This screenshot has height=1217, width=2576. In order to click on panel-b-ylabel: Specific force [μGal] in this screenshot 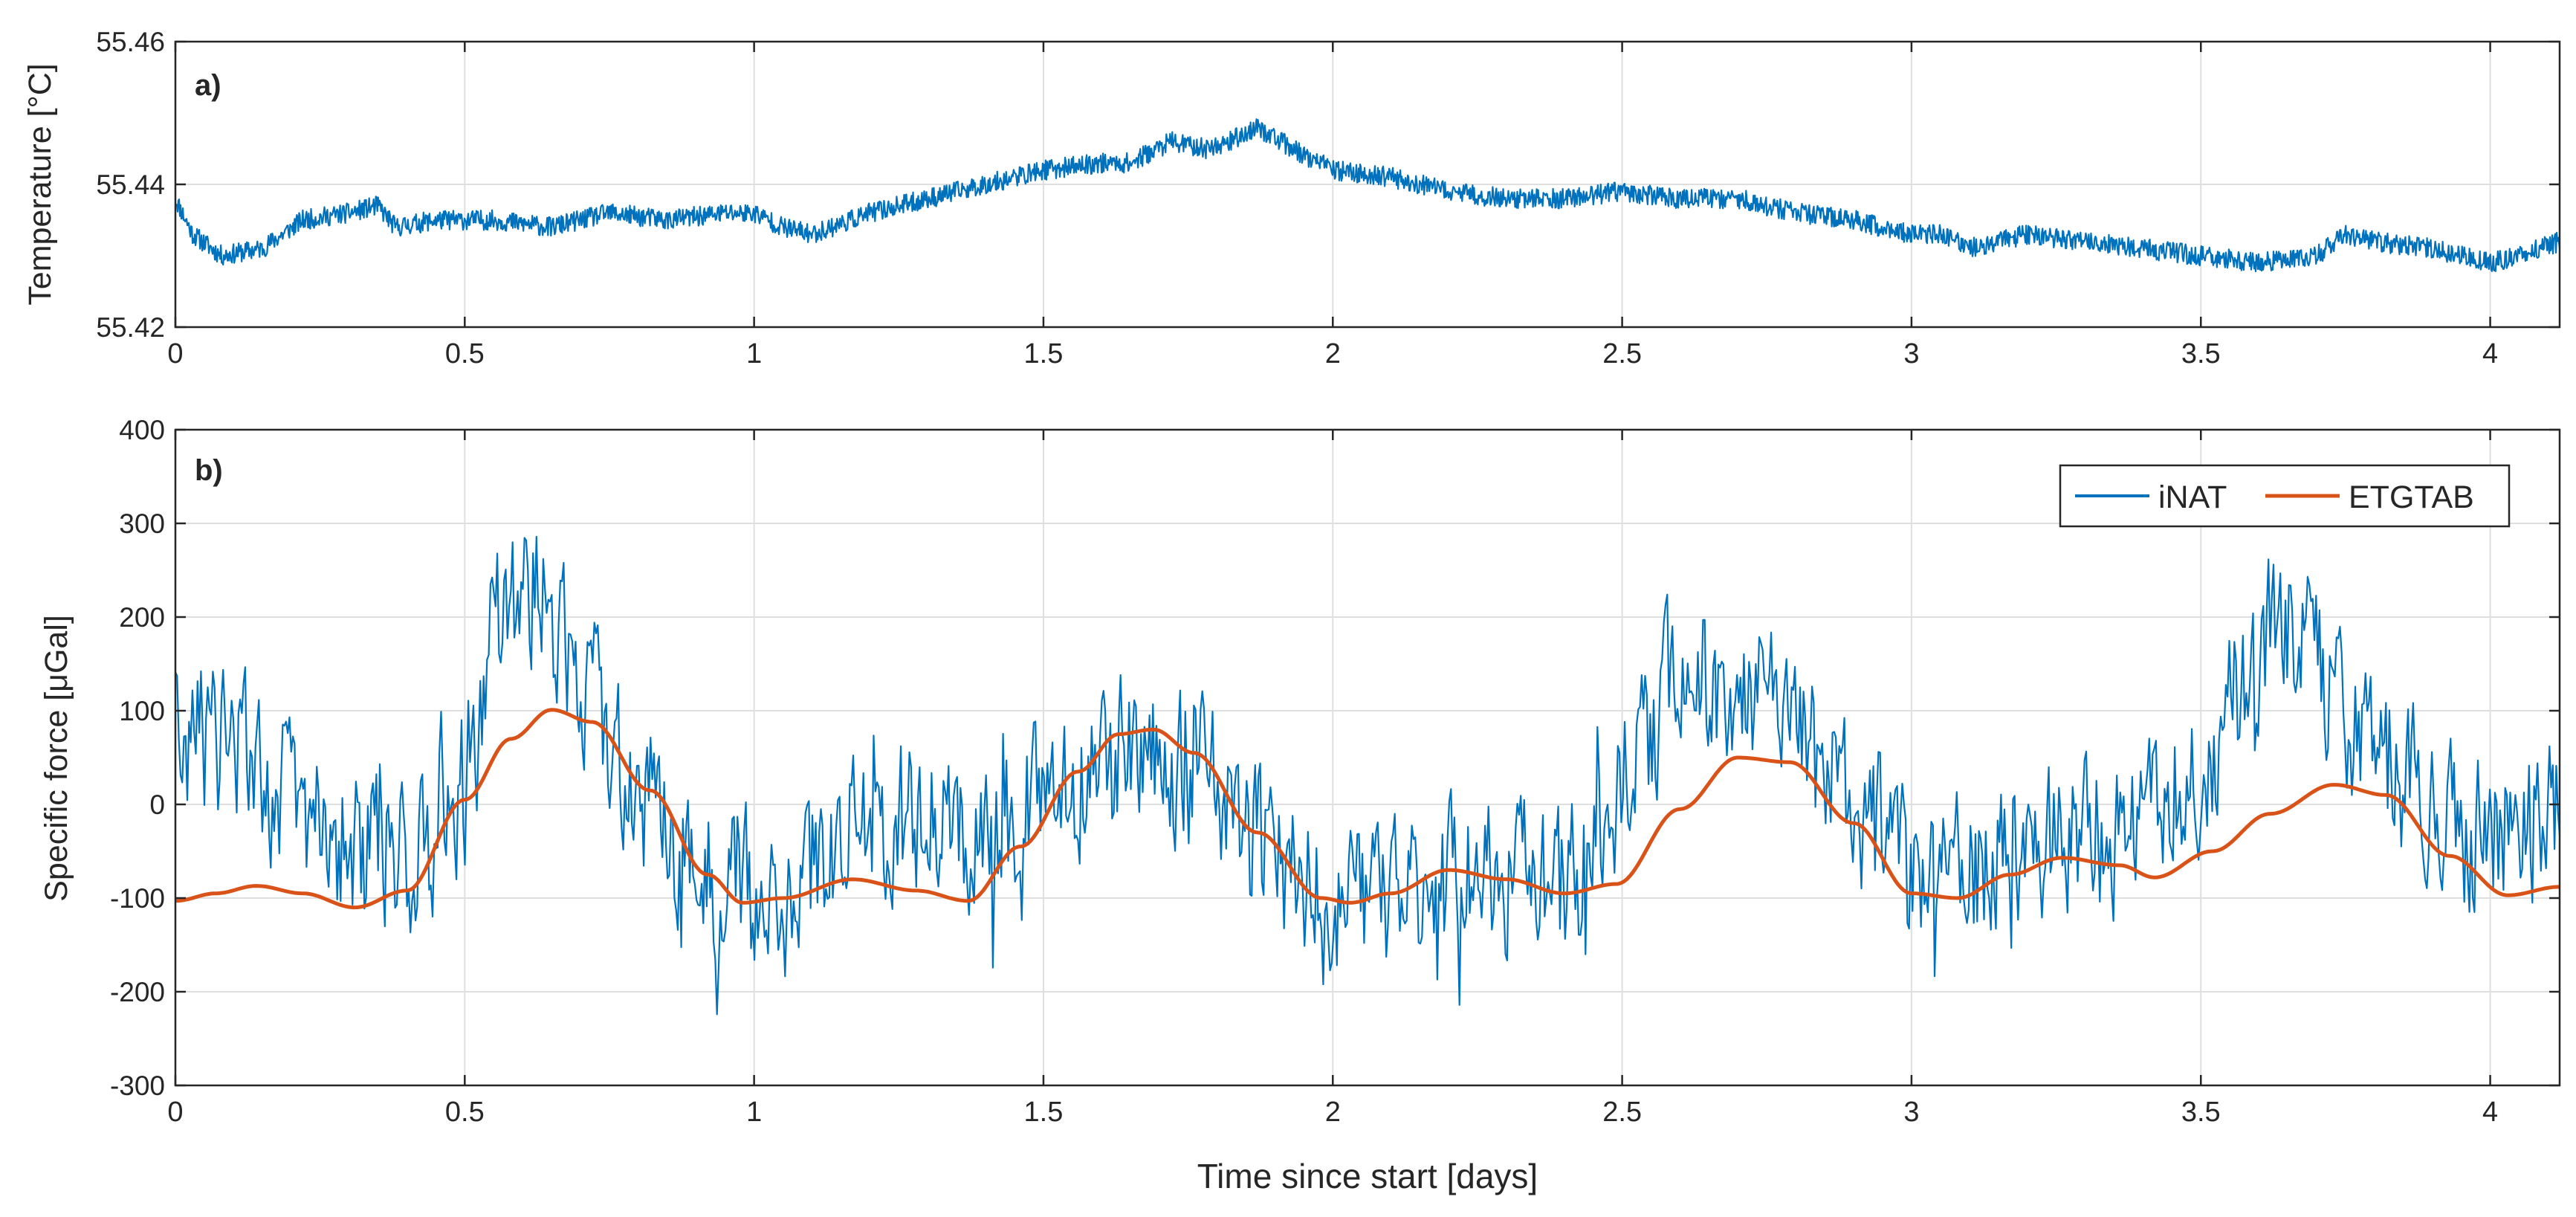, I will do `click(57, 758)`.